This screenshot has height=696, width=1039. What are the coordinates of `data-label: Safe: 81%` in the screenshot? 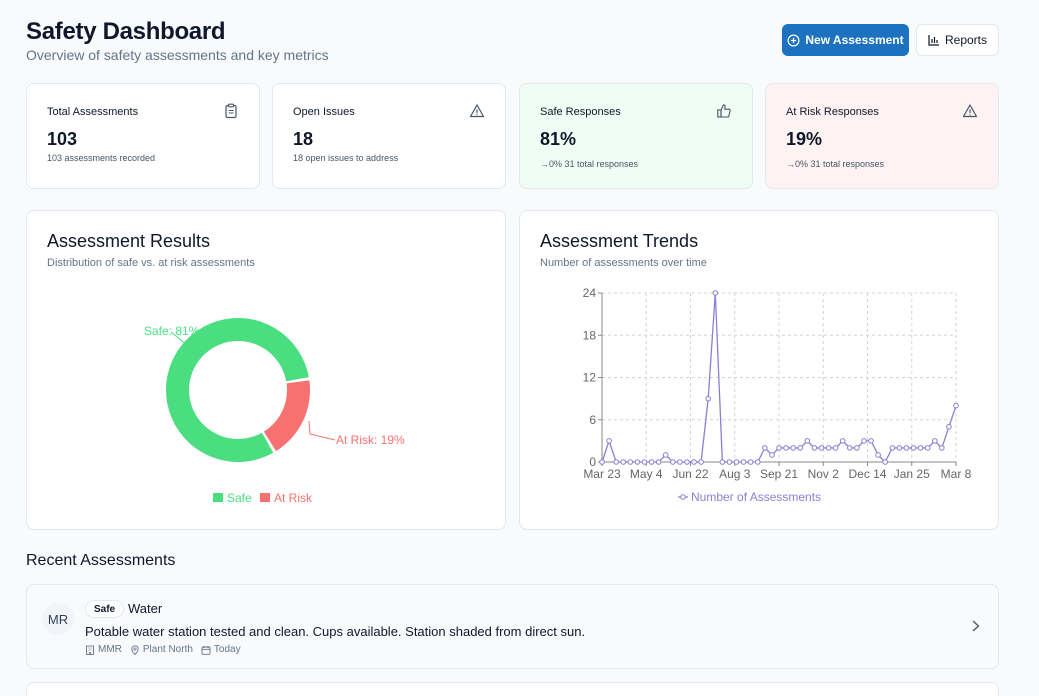 It's located at (172, 331).